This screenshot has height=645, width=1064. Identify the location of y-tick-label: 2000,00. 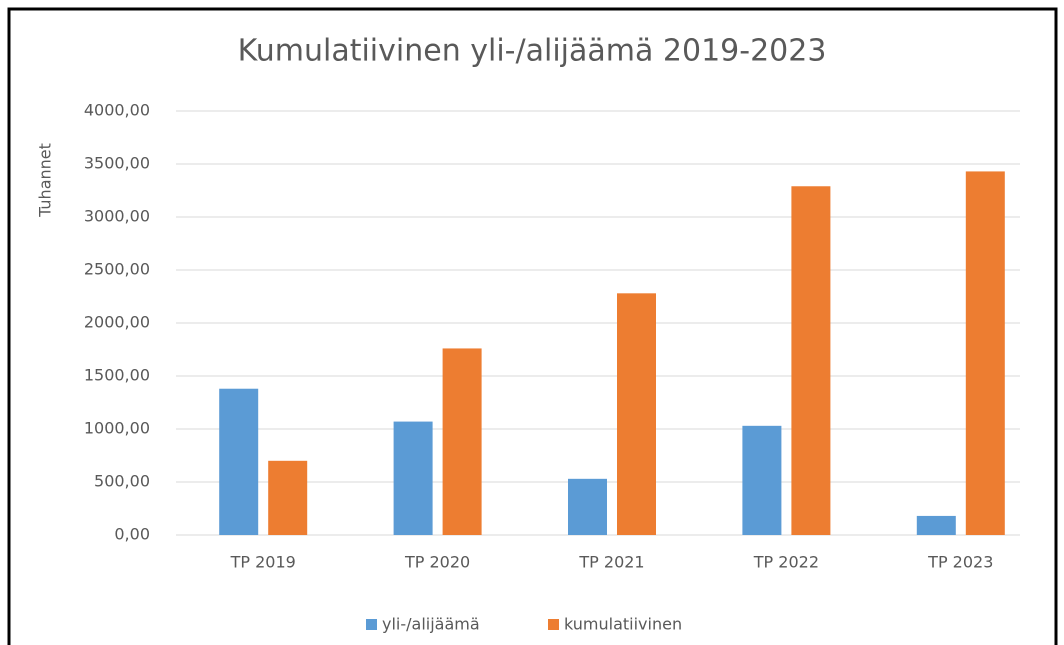
(117, 322).